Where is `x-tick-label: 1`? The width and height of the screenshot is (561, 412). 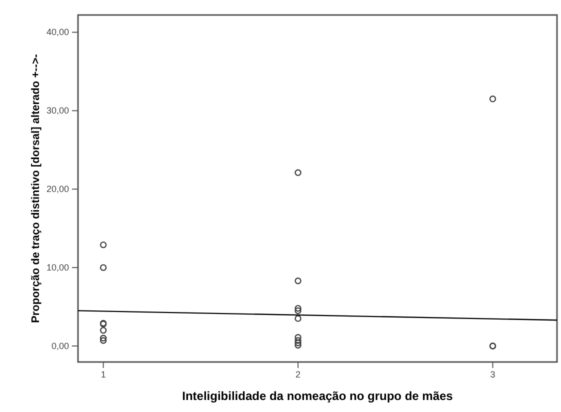
x-tick-label: 1 is located at coordinates (103, 374).